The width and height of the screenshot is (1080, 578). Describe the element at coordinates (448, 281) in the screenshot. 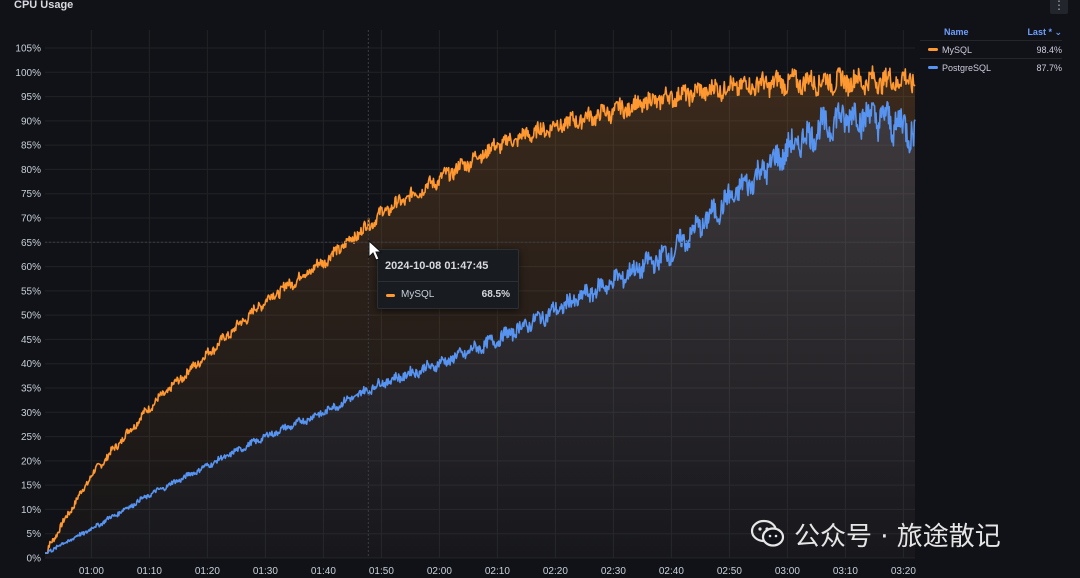

I see `tooltip-divider` at that location.